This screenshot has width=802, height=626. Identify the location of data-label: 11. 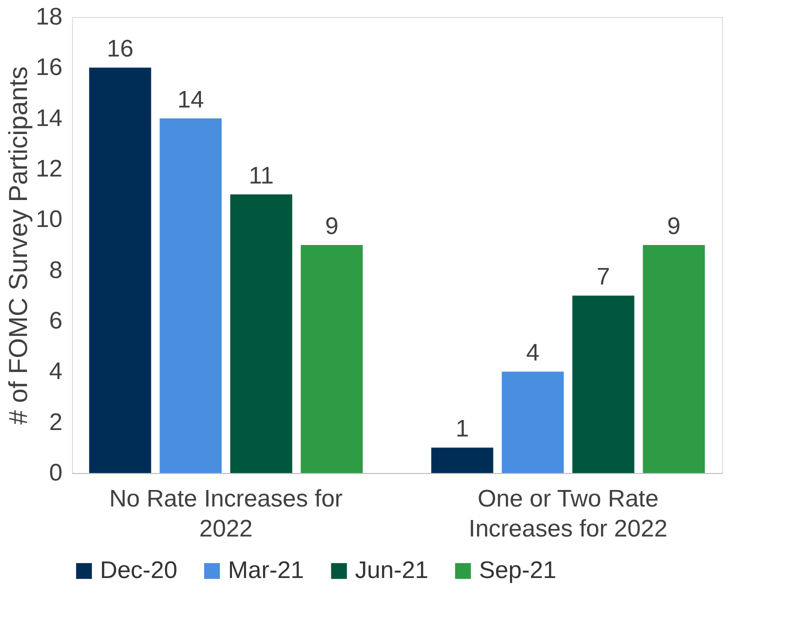
(261, 176).